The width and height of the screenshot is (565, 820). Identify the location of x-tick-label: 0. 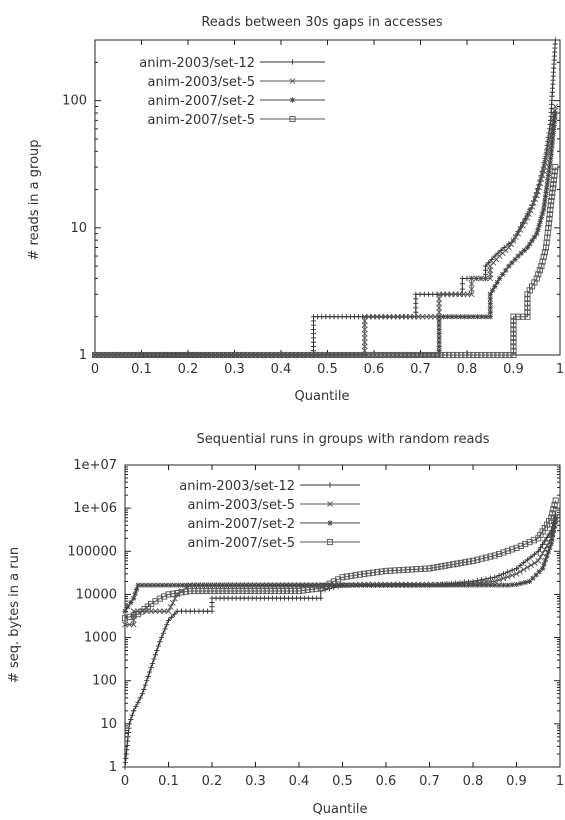
(125, 781).